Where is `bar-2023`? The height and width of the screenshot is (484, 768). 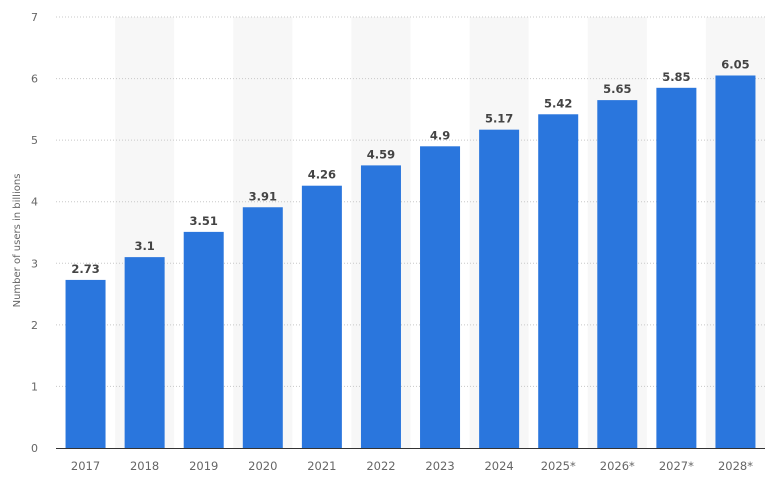
bar-2023 is located at coordinates (440, 297).